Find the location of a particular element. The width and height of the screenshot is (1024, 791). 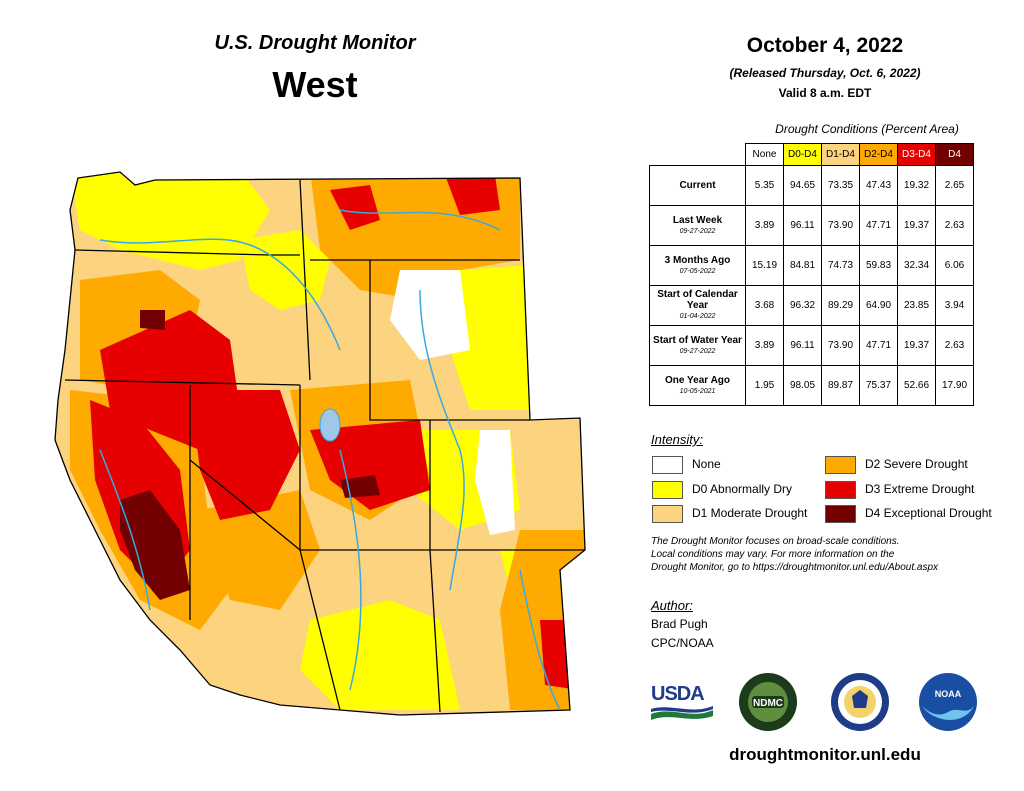

row-label: Start of Calendar Year 01-04-2022 is located at coordinates (697, 305).